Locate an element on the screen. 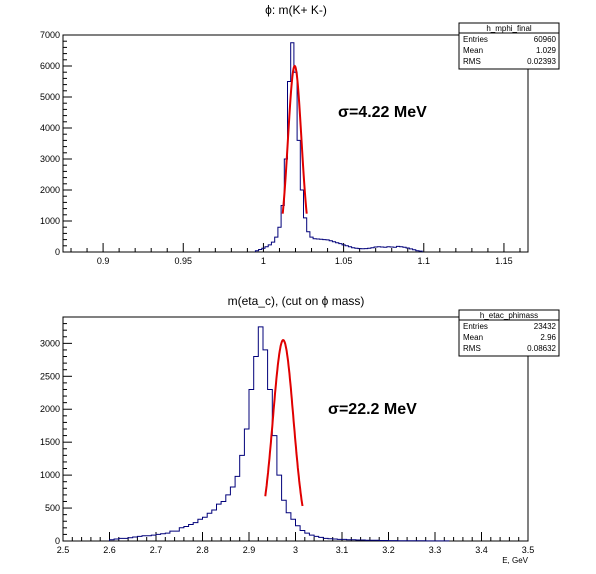  x-axis-label: E, GeV is located at coordinates (515, 560).